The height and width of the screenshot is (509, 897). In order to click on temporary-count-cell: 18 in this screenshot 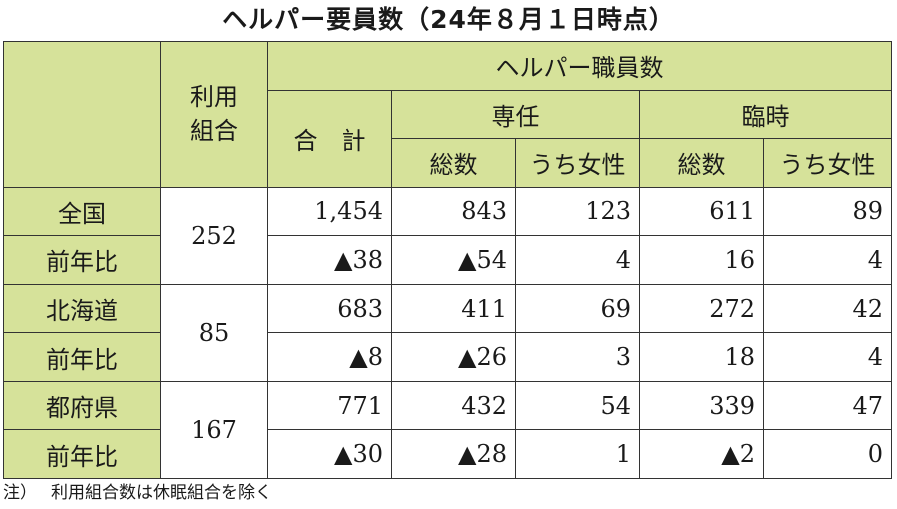, I will do `click(701, 357)`.